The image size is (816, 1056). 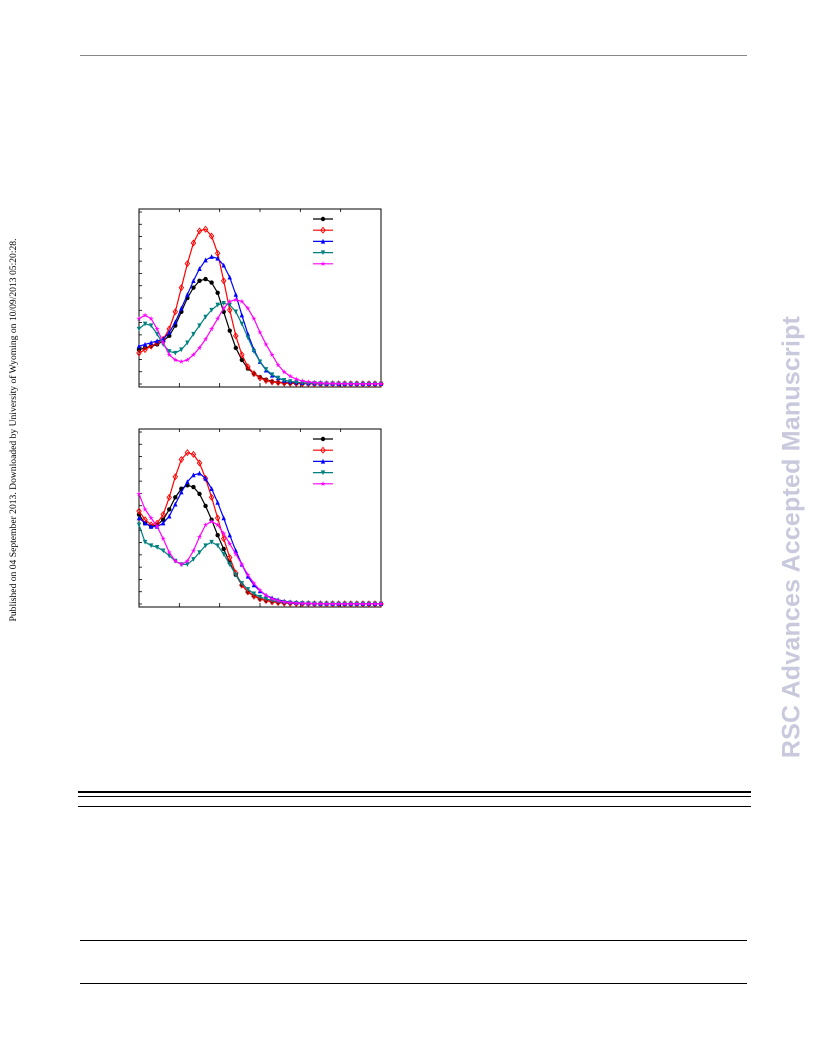 I want to click on footer-rule-lower, so click(x=413, y=983).